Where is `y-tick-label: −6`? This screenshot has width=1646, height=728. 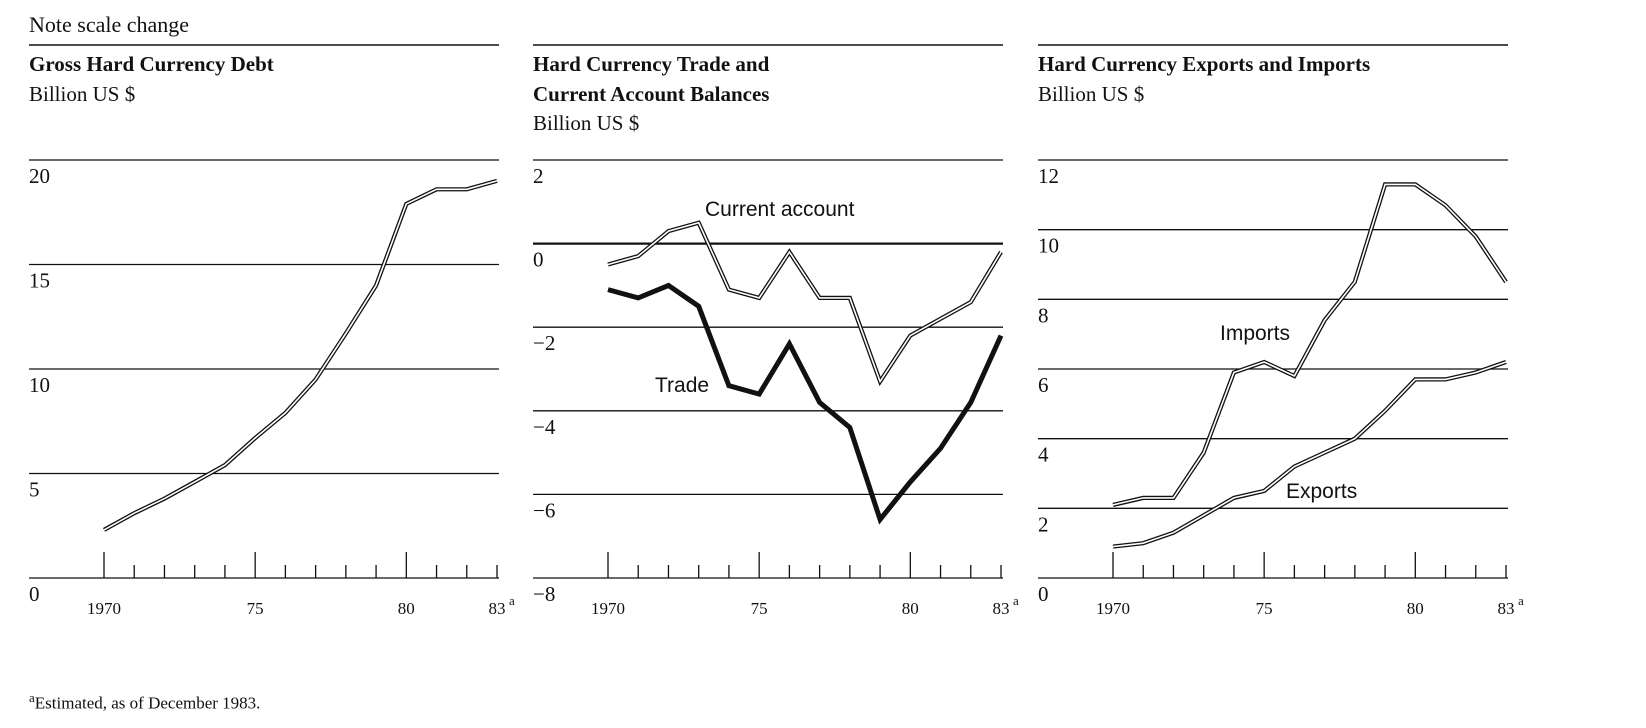
y-tick-label: −6 is located at coordinates (544, 510).